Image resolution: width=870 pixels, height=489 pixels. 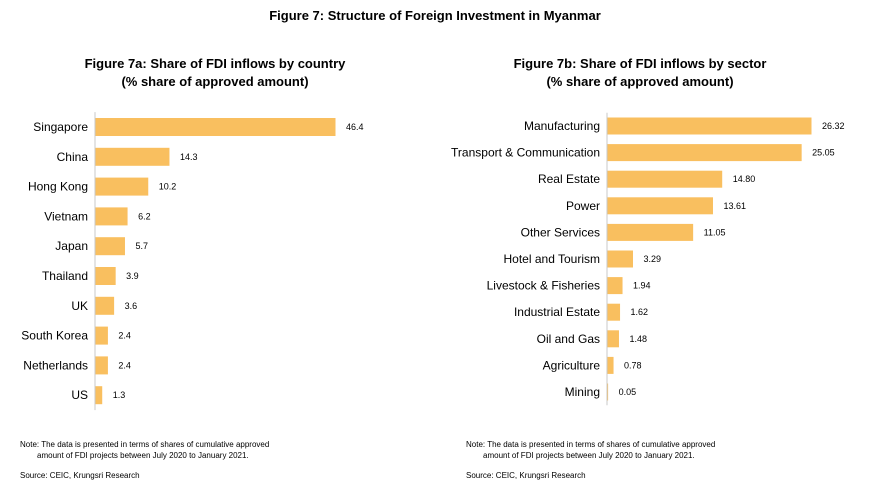 I want to click on category-label: Japan, so click(x=71, y=246).